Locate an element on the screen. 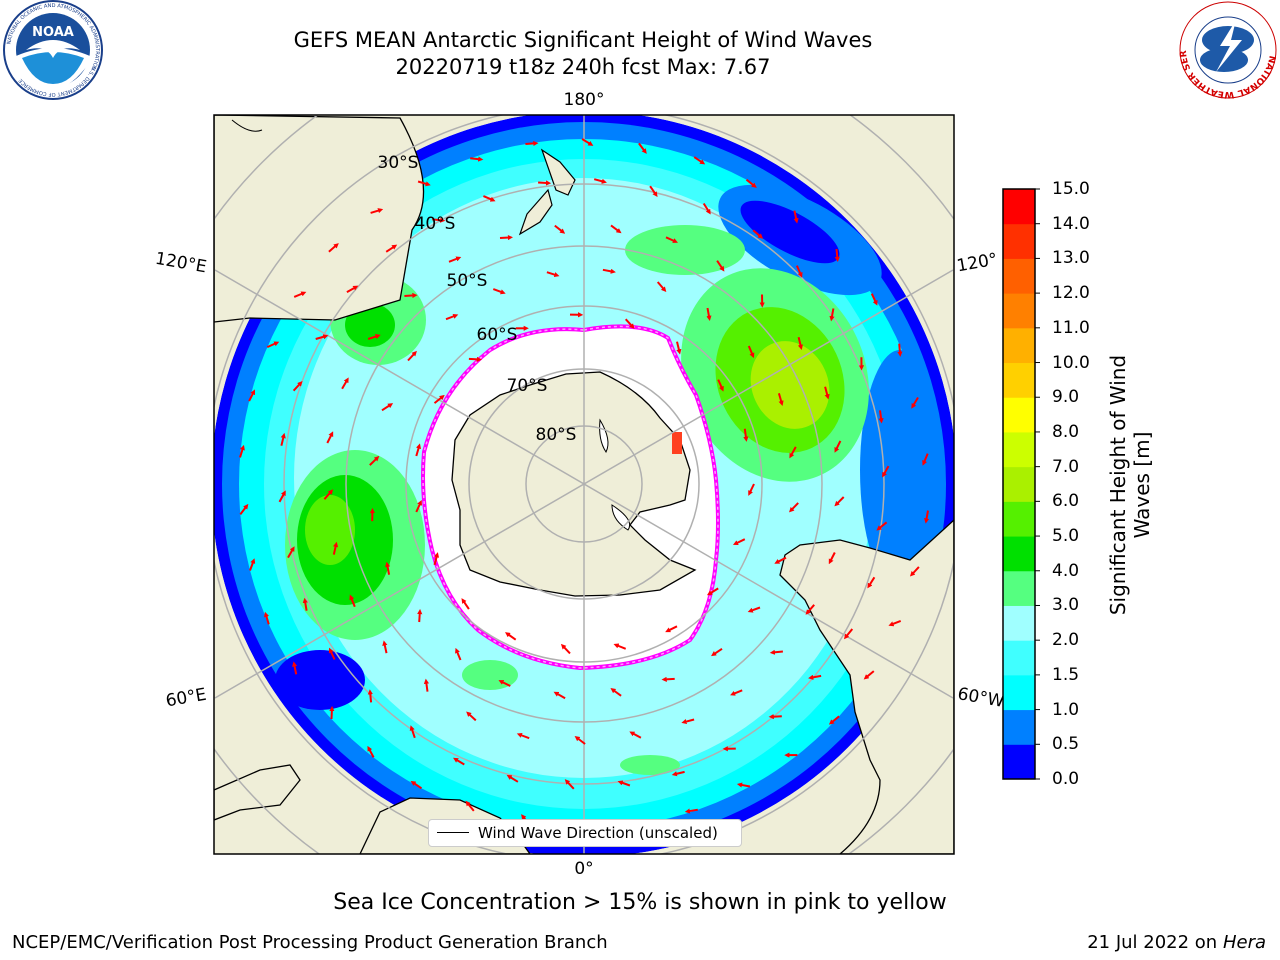 The image size is (1280, 960). land-madagascar is located at coordinates (257, 792).